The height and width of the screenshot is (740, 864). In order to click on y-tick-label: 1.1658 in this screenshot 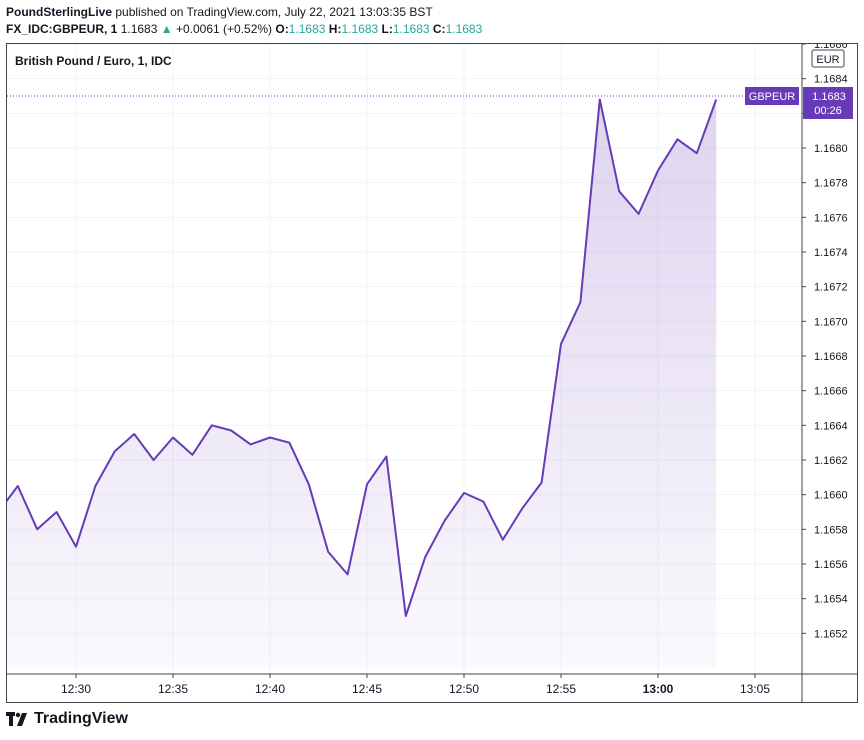, I will do `click(831, 530)`.